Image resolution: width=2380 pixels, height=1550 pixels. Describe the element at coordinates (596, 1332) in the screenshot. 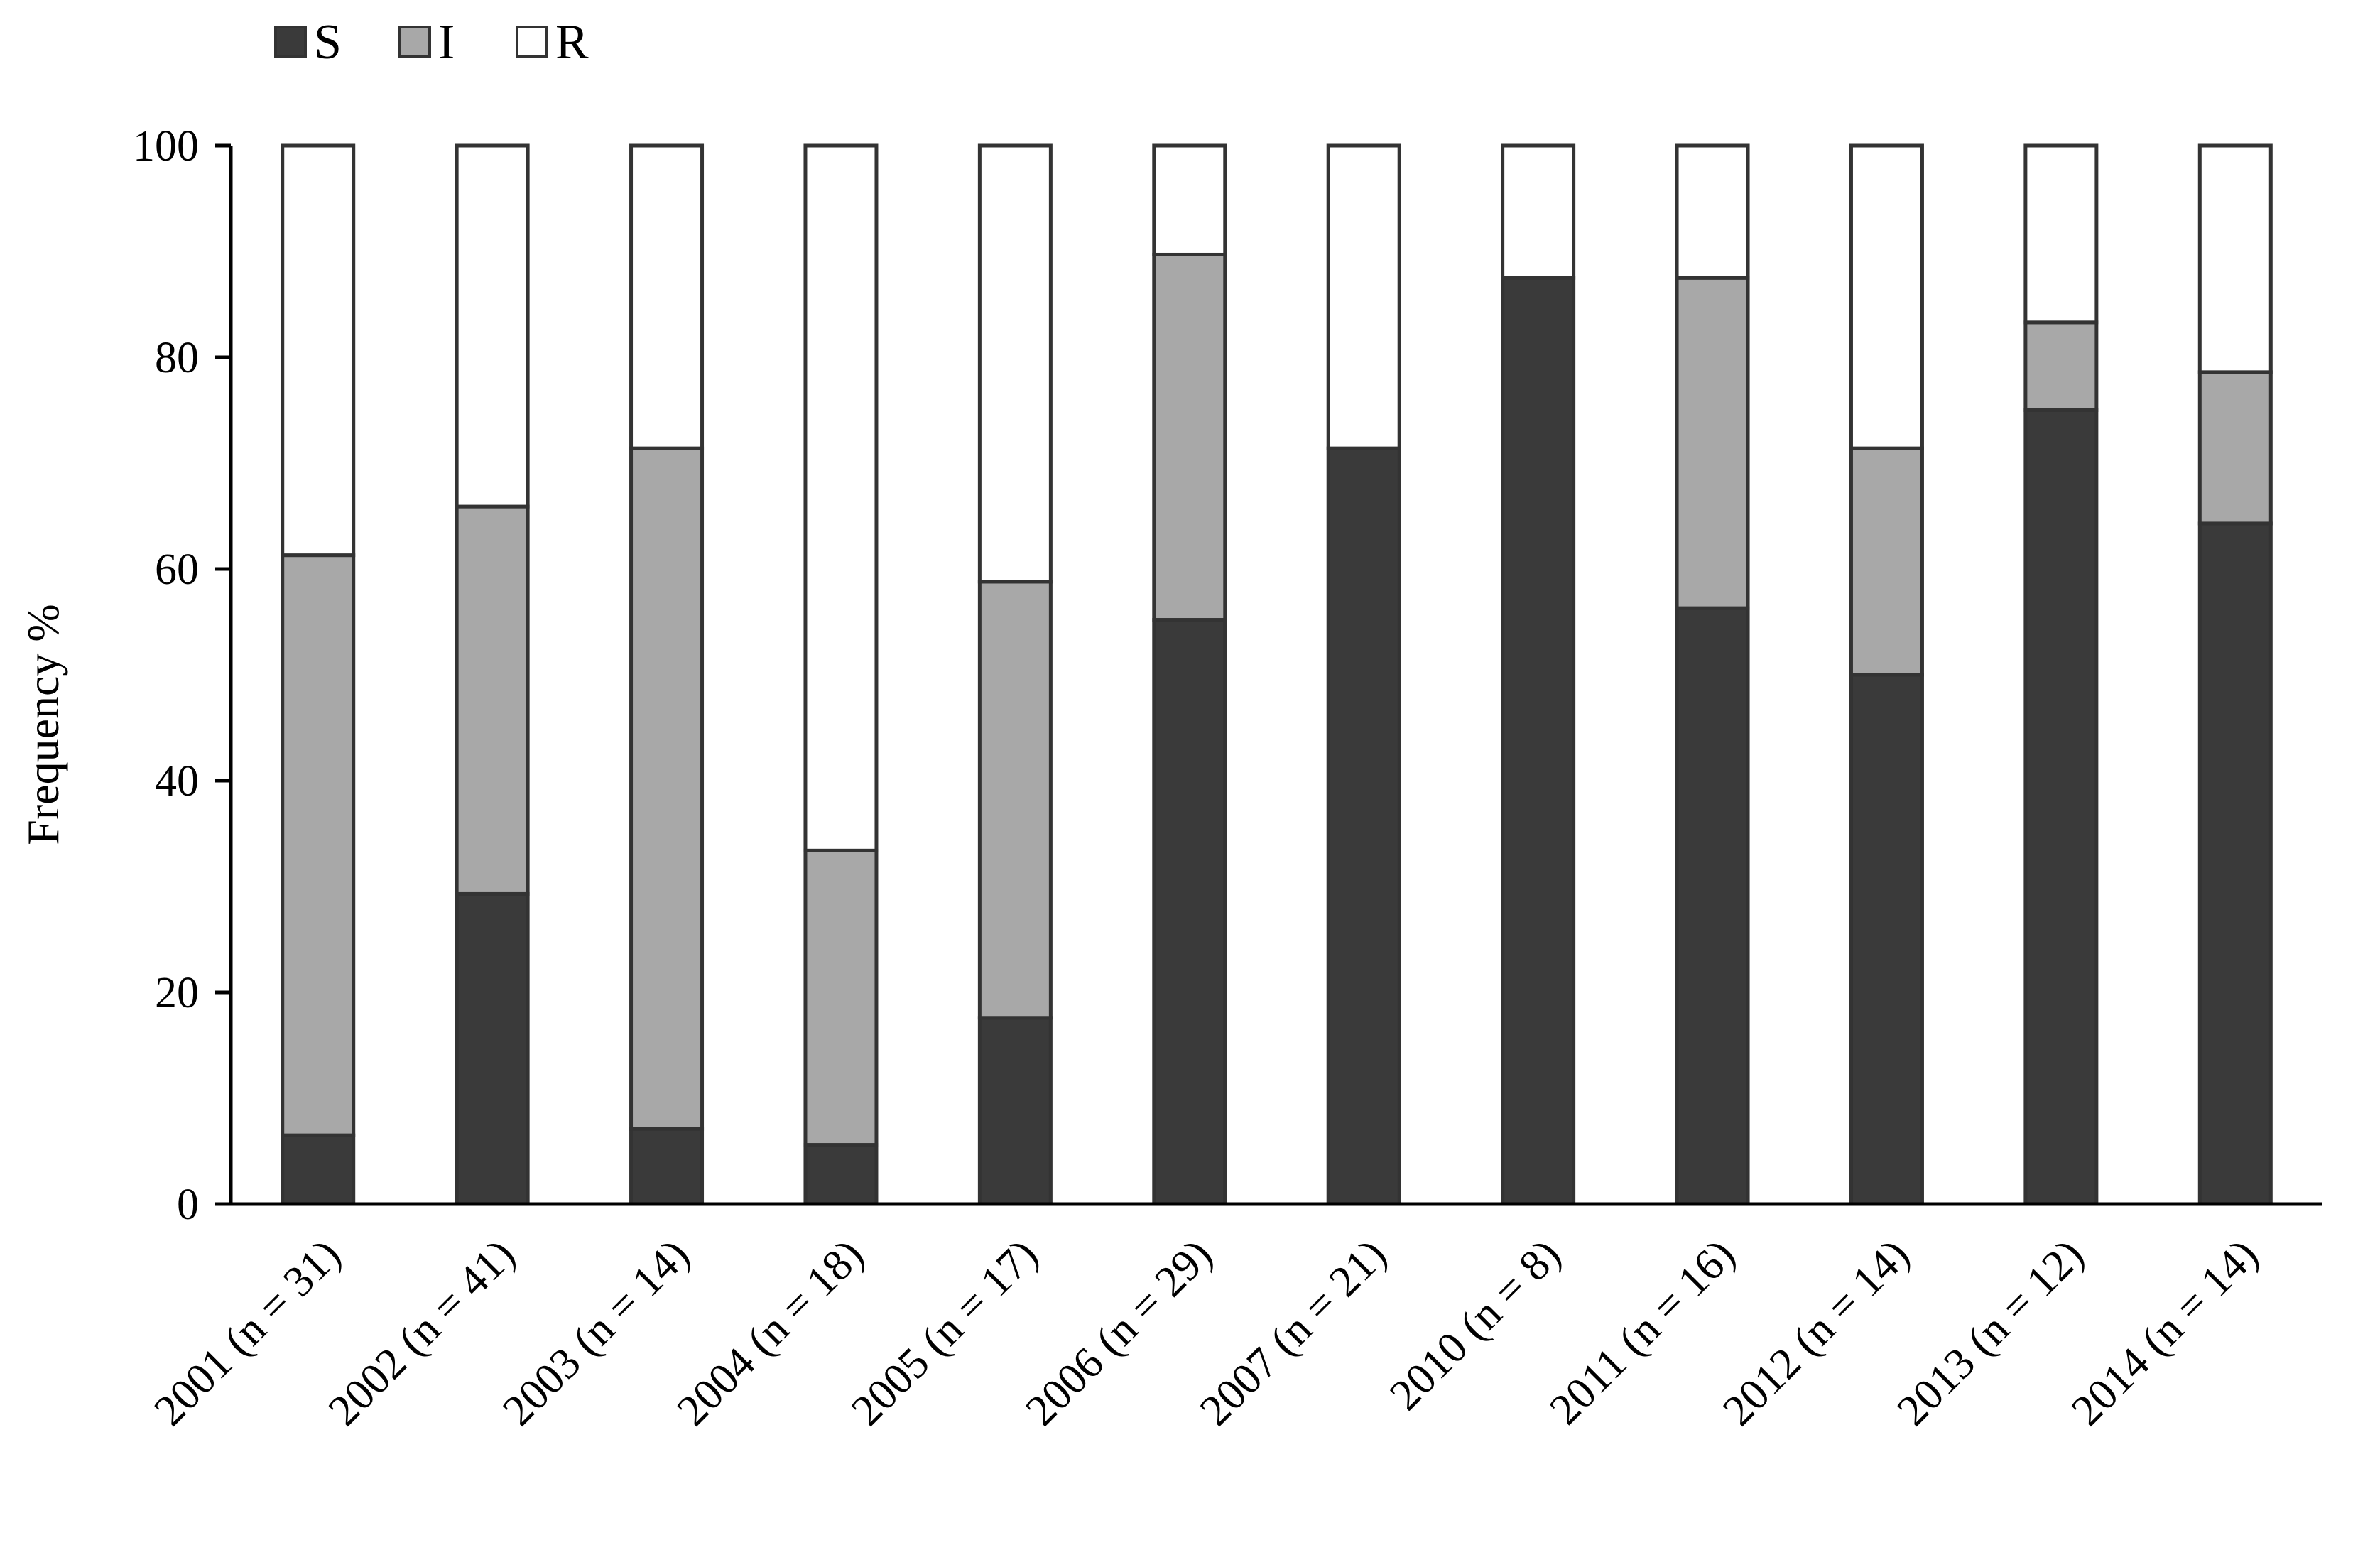

I see `x-tick-label: 2003 (n = 14)` at that location.